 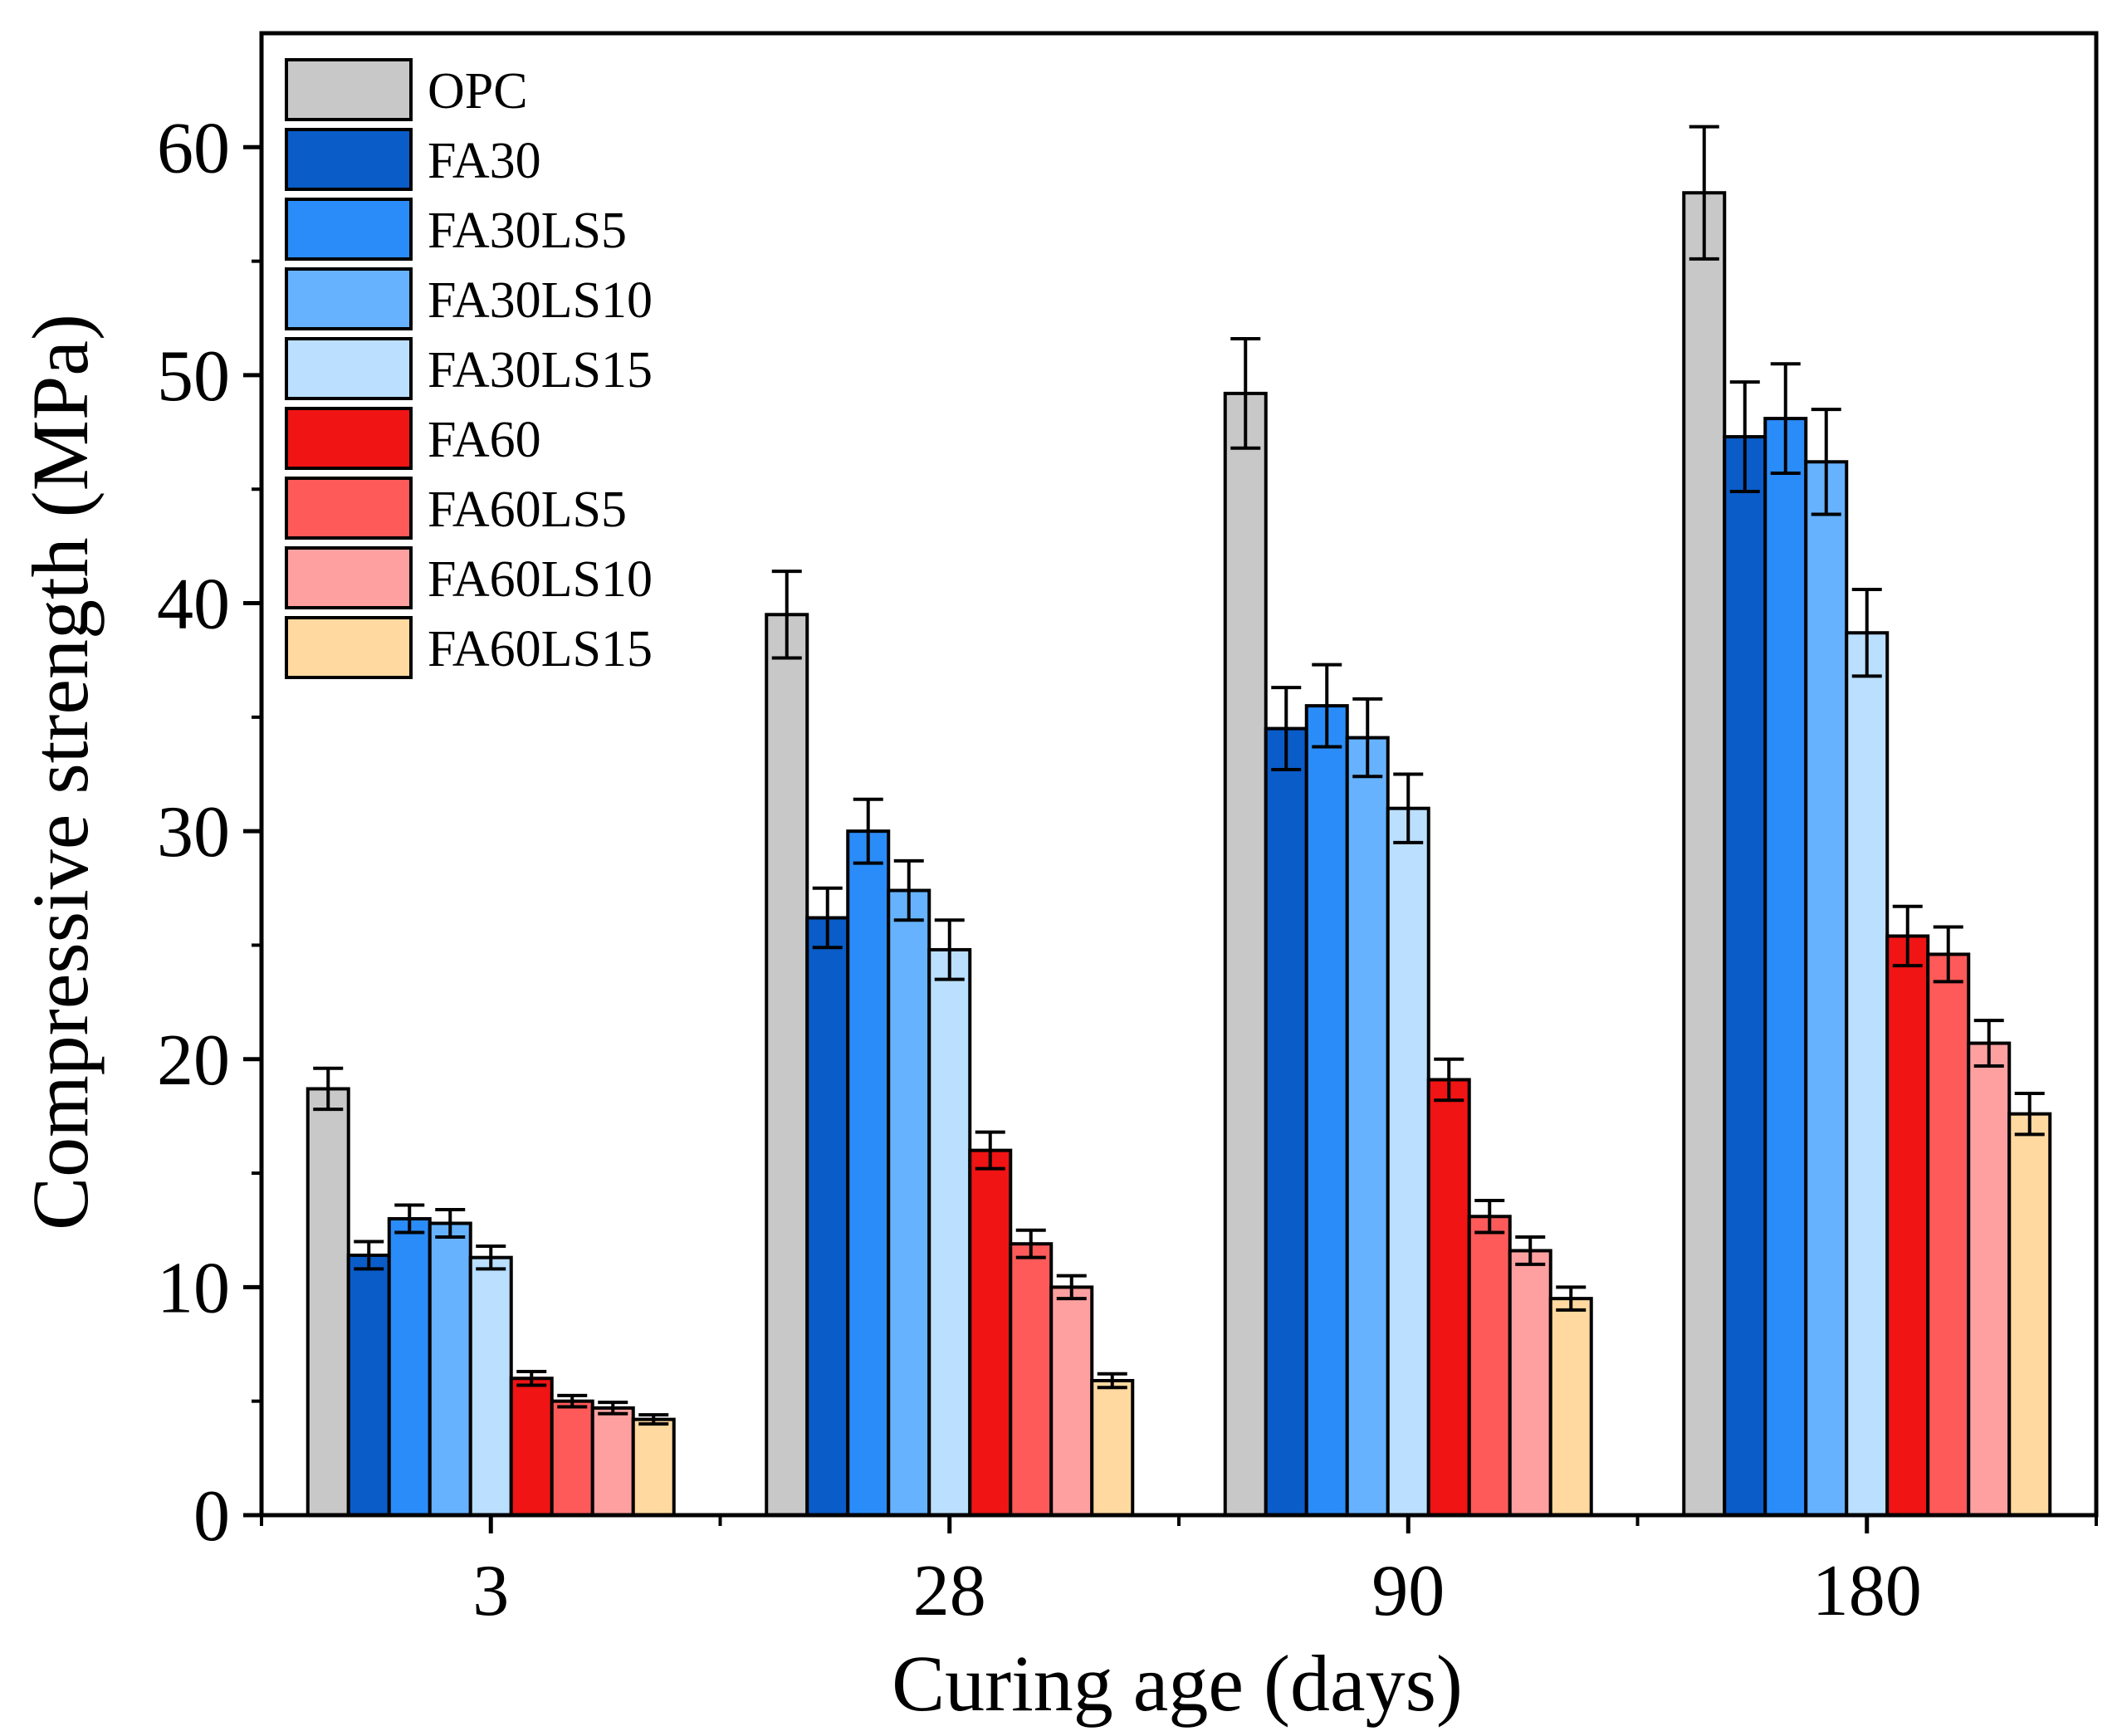 What do you see at coordinates (349, 508) in the screenshot?
I see `legend-swatch-fa60ls5` at bounding box center [349, 508].